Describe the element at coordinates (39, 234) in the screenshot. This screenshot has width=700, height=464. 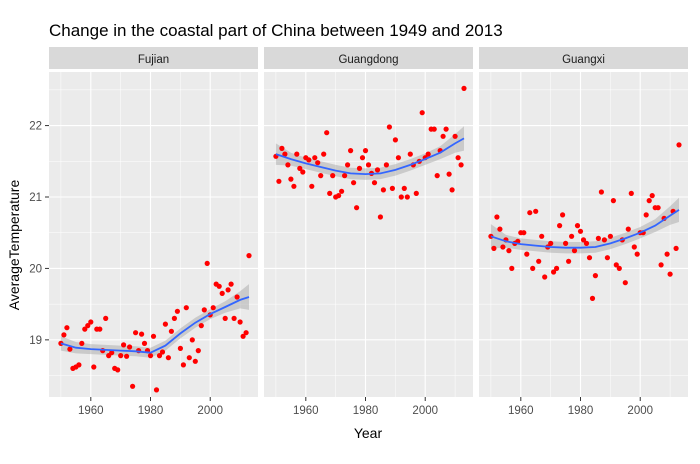
I see `y-axis: 19 20 21 22` at that location.